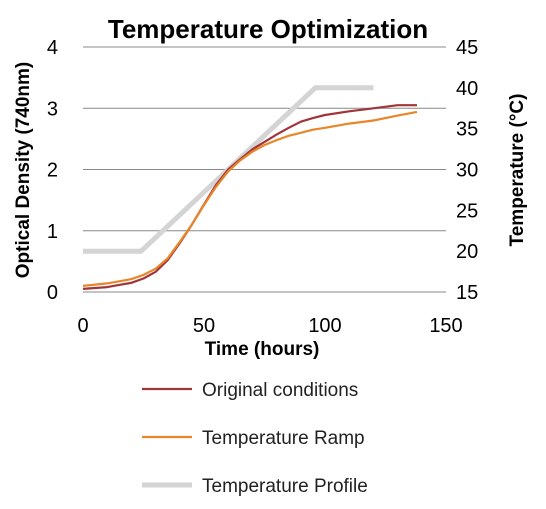  I want to click on y-tick-labels: 0 1 2 3 4, so click(52, 170).